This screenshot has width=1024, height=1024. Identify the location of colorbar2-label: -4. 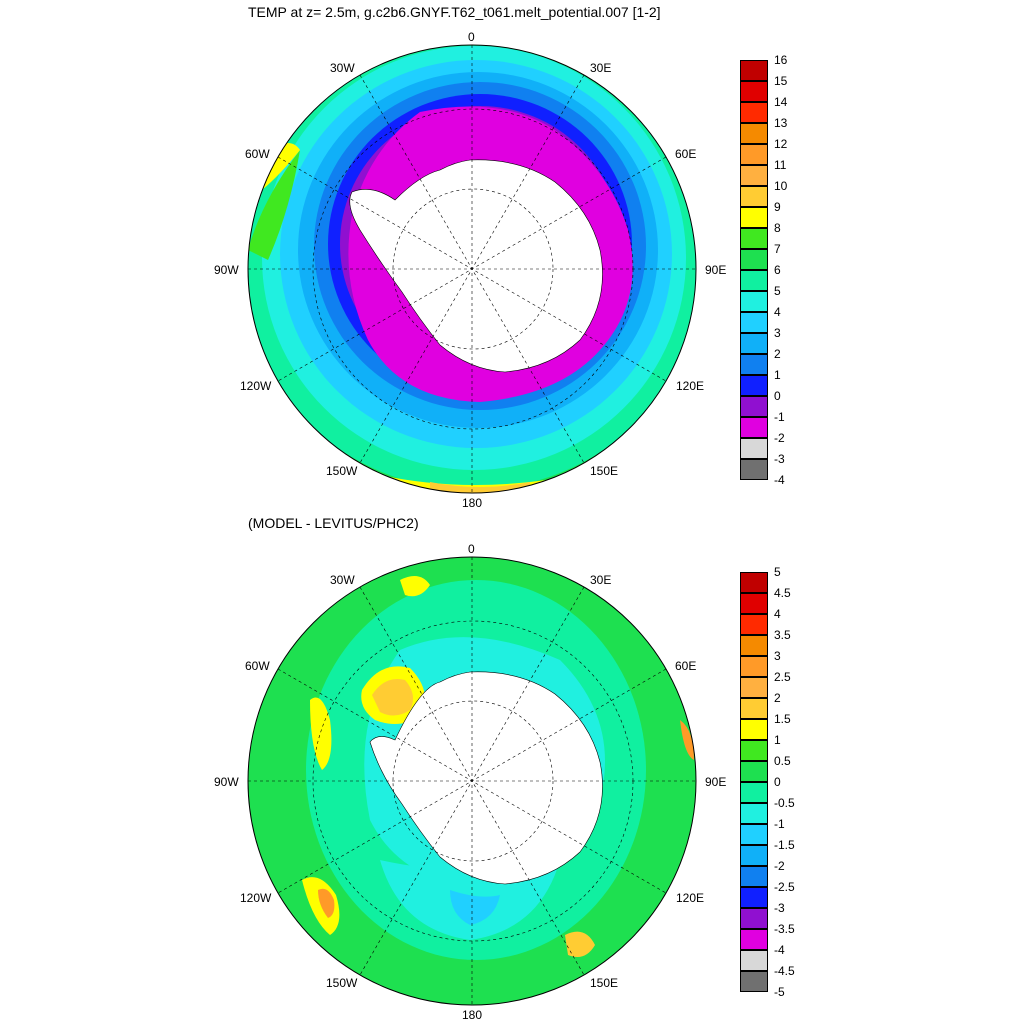
(779, 950).